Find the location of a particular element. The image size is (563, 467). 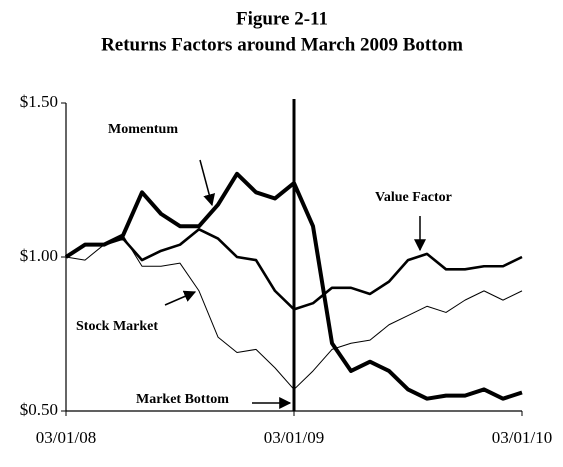

chart-title: Figure 2-11 is located at coordinates (282, 18).